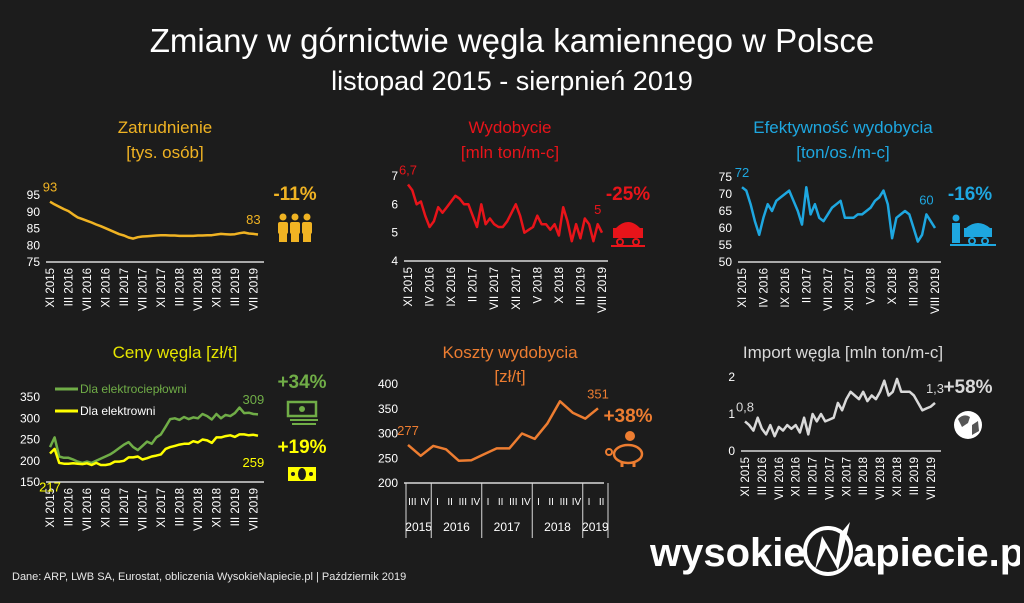 Image resolution: width=1024 pixels, height=603 pixels. What do you see at coordinates (731, 451) in the screenshot?
I see `y-tick-label: 0` at bounding box center [731, 451].